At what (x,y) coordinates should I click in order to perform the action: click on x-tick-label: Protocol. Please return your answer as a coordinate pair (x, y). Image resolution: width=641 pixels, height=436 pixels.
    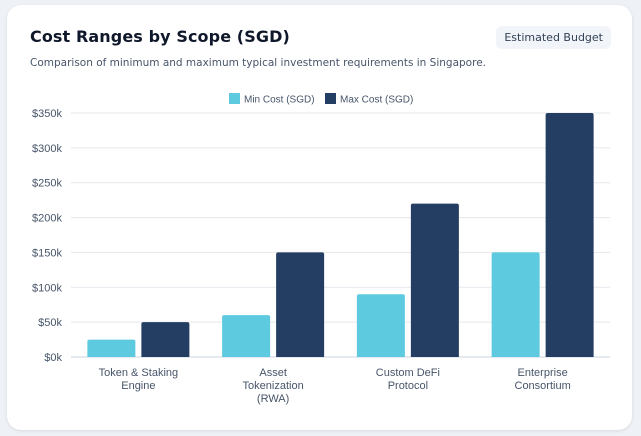
    Looking at the image, I should click on (408, 386).